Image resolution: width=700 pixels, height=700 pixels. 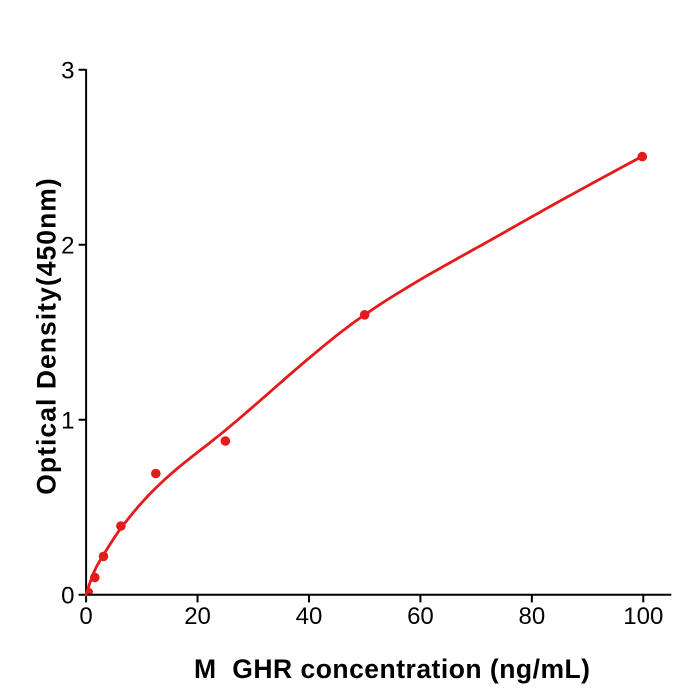 I want to click on svg-text: 100, so click(x=643, y=616).